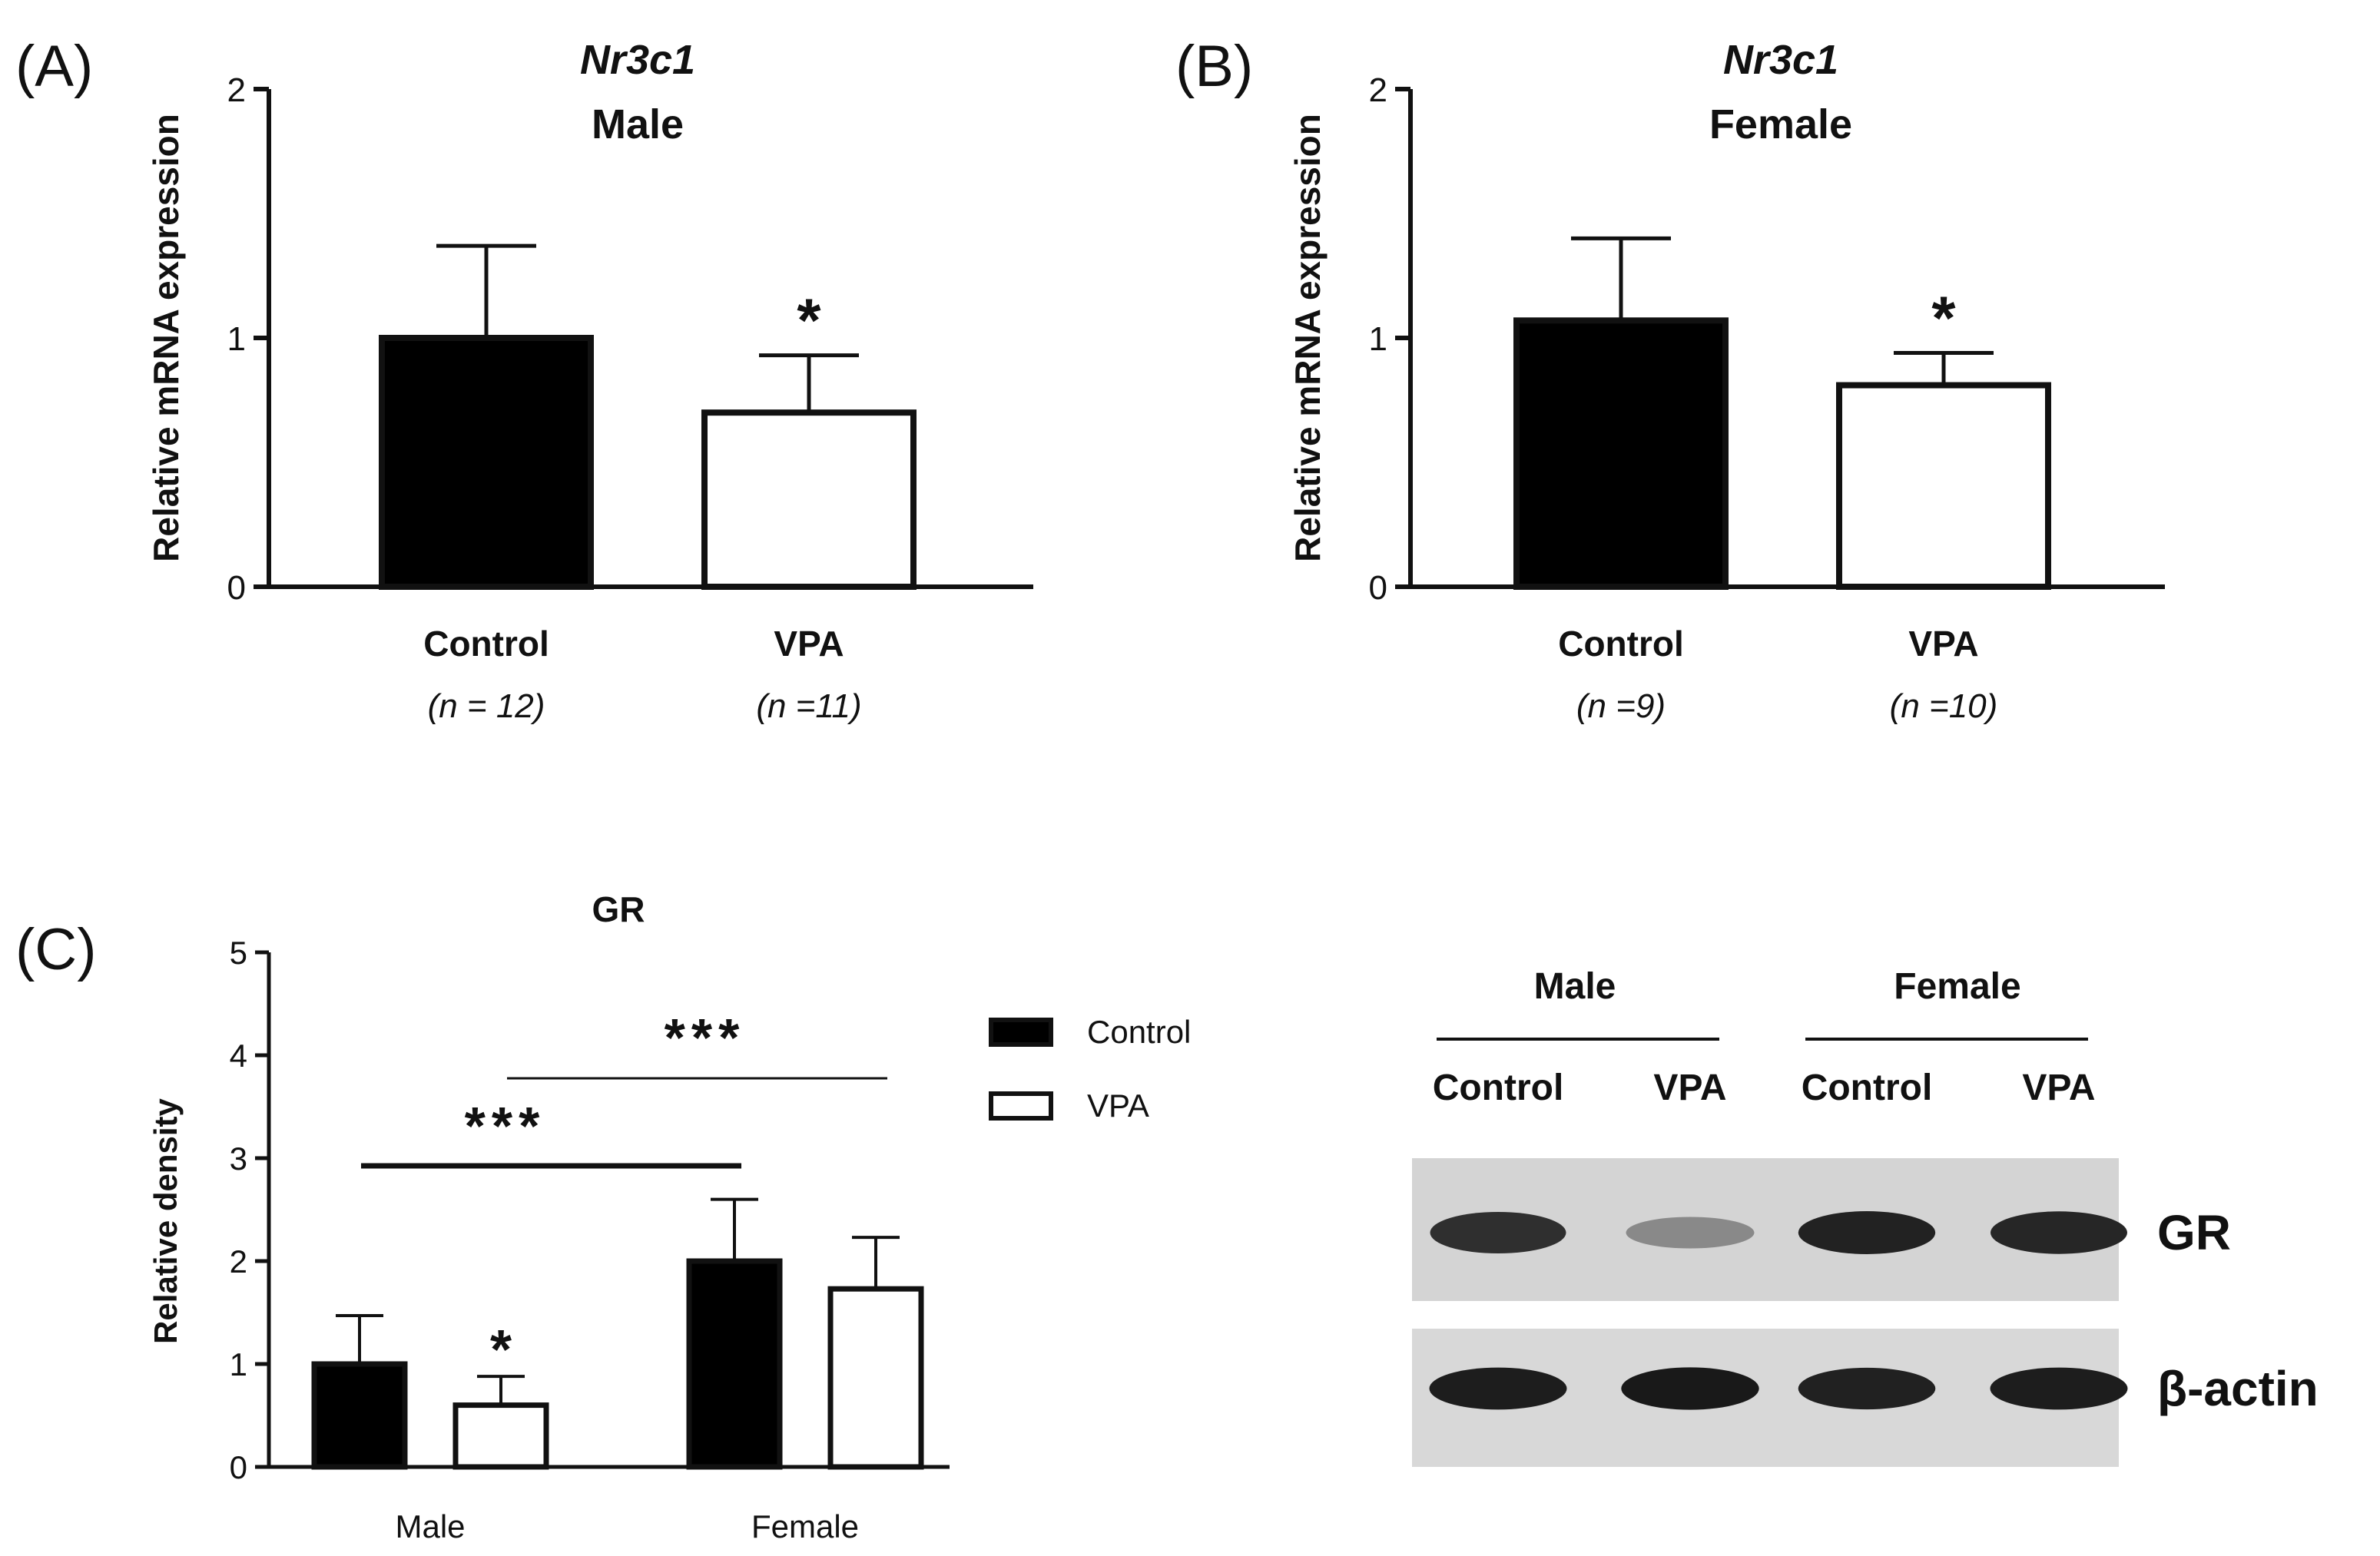 Image resolution: width=2380 pixels, height=1556 pixels. What do you see at coordinates (805, 1526) in the screenshot?
I see `category-label: Female` at bounding box center [805, 1526].